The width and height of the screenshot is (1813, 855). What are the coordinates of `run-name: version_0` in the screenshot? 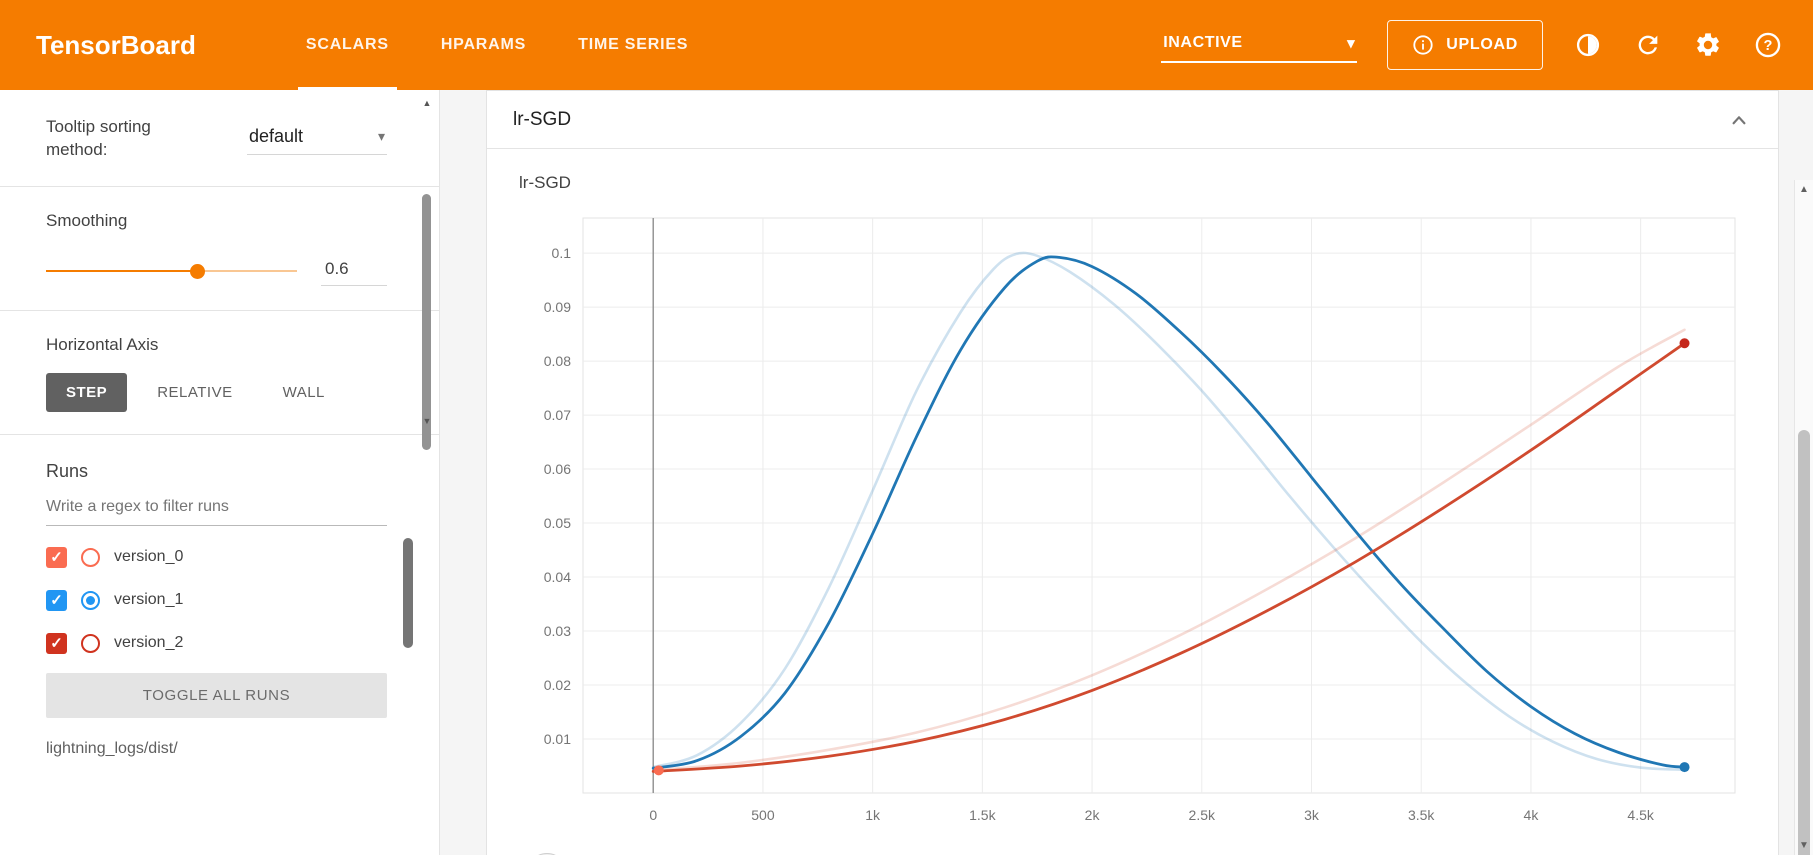 It's located at (149, 557).